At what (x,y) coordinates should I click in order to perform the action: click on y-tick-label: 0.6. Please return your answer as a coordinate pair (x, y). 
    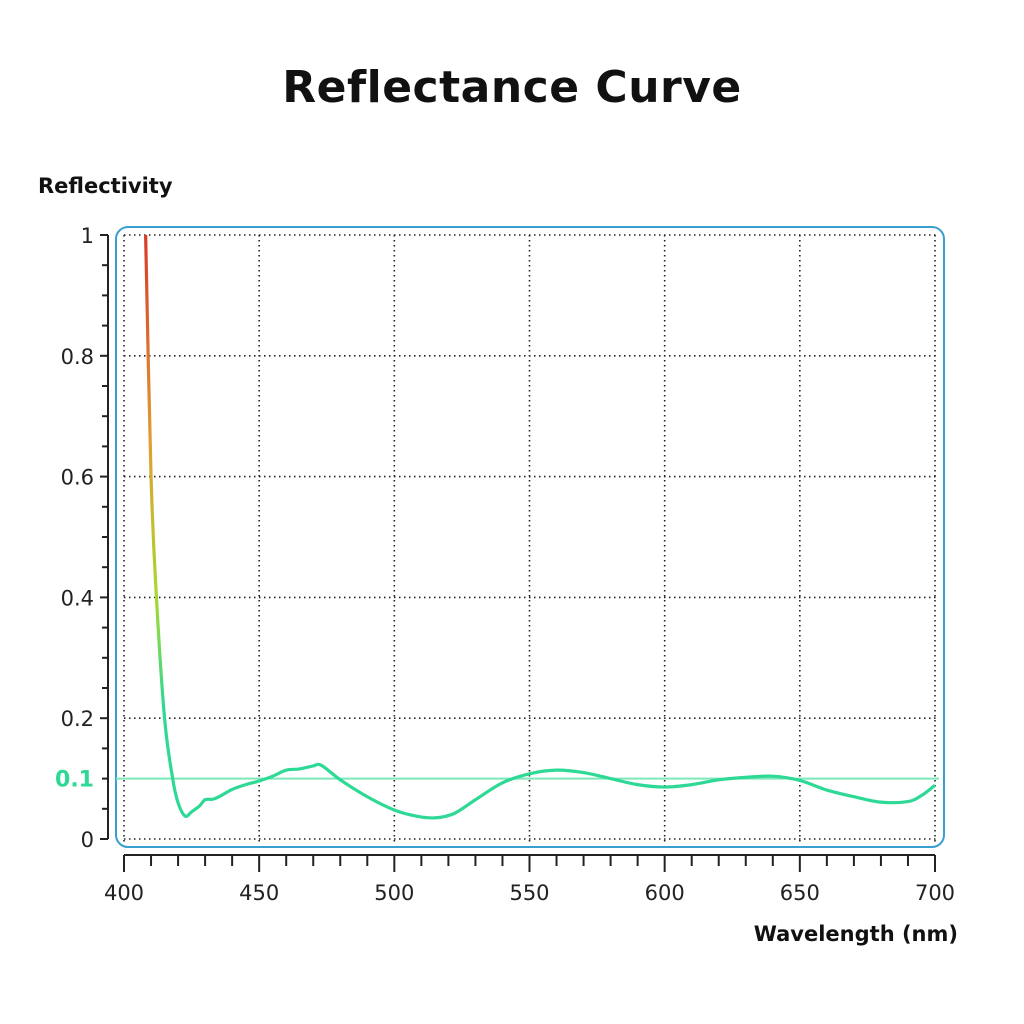
    Looking at the image, I should click on (77, 478).